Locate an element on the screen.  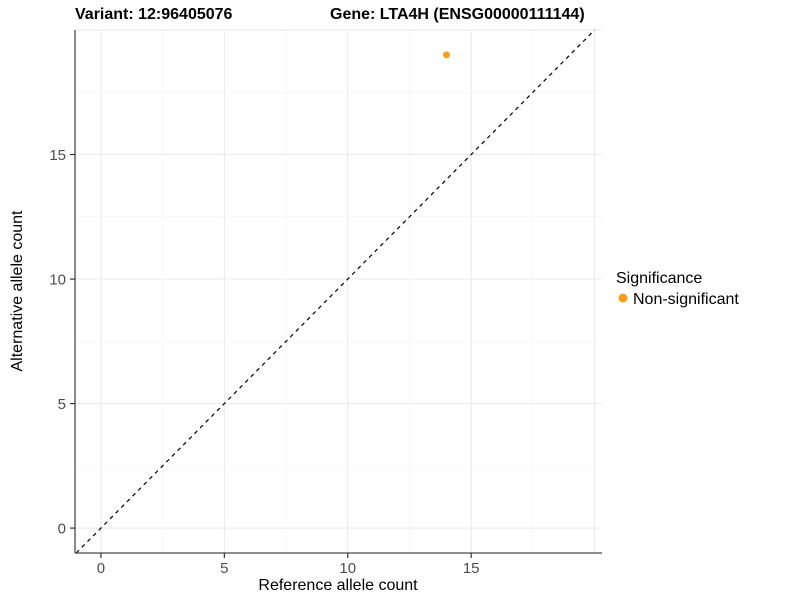
x-tick-label: 10 is located at coordinates (347, 568).